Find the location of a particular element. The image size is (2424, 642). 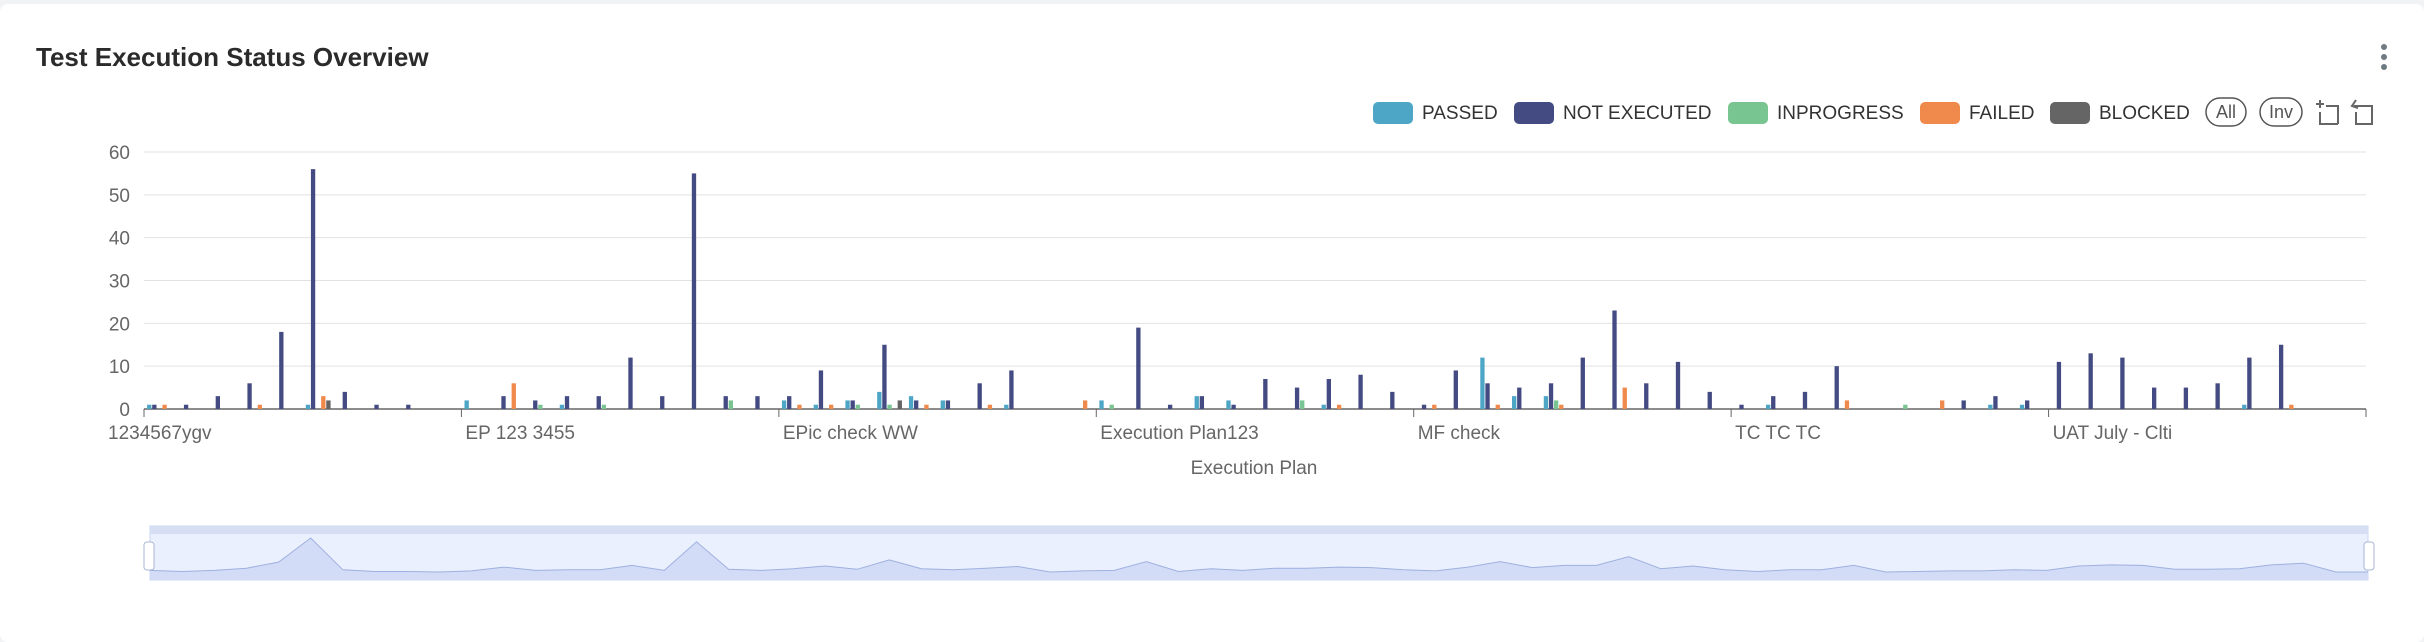

legend-inverse-button: Inv is located at coordinates (2281, 112).